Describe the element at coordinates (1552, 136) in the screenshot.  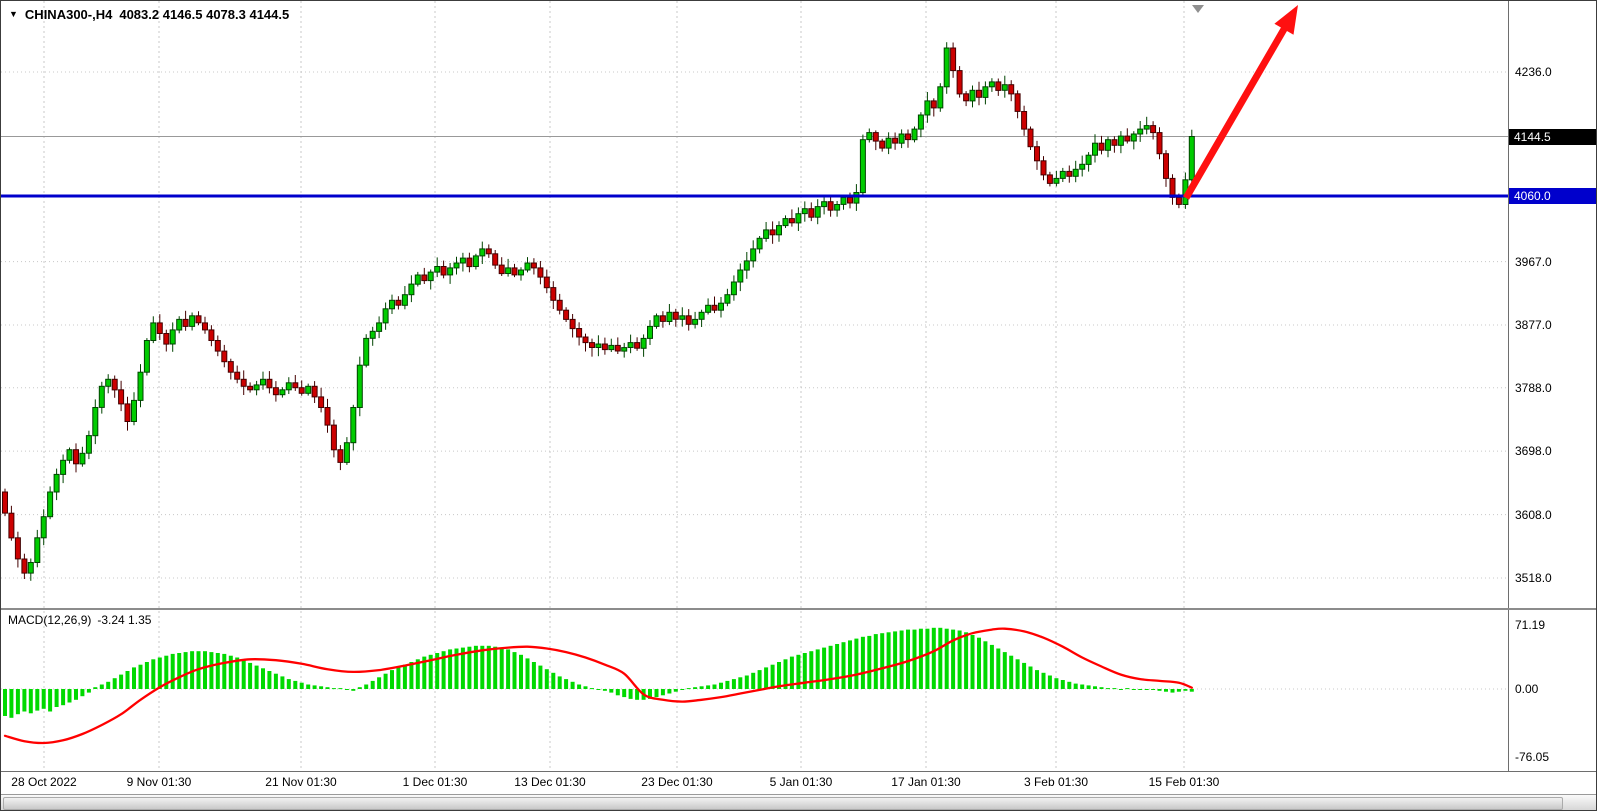
I see `price-tag-bid: 4144.5` at that location.